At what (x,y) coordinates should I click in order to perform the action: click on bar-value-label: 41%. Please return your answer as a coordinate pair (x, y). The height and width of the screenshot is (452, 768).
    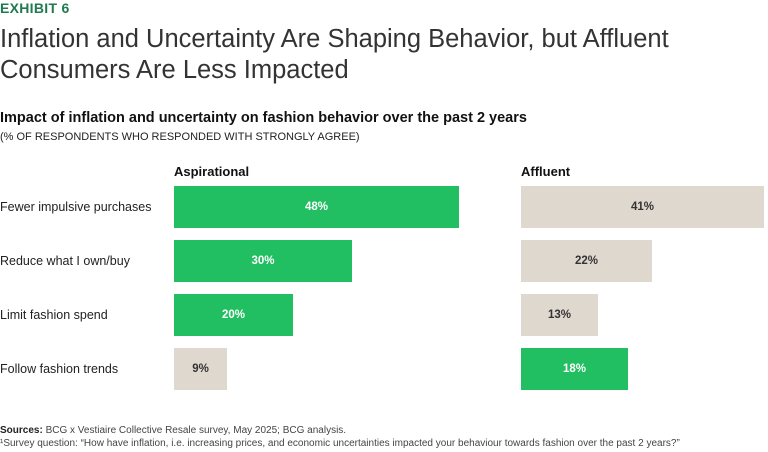
    Looking at the image, I should click on (642, 207).